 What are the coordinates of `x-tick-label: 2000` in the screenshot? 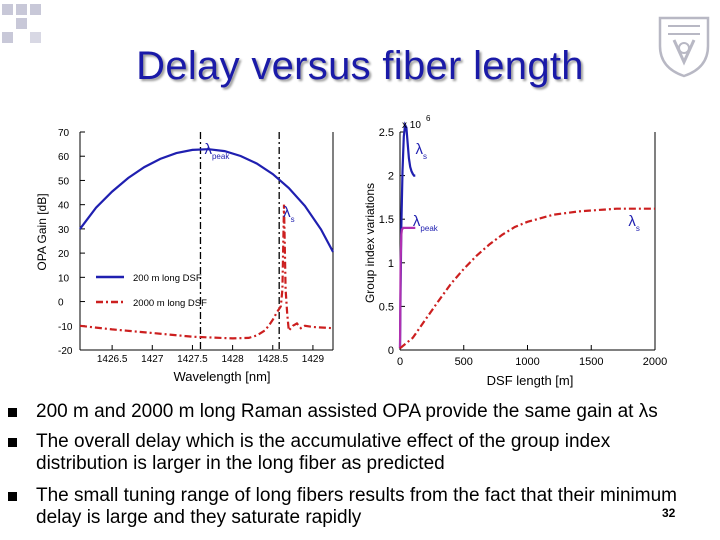 It's located at (655, 362).